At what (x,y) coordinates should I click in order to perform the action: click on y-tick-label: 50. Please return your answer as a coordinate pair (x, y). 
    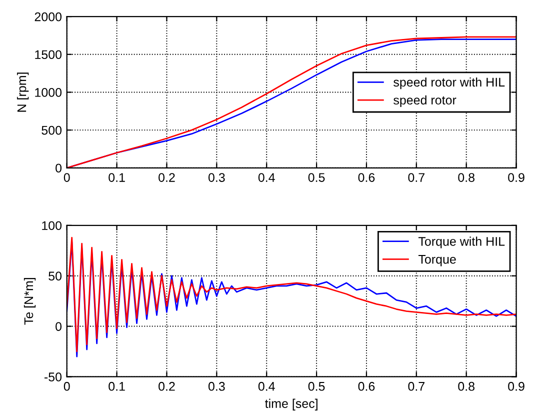
    Looking at the image, I should click on (55, 276).